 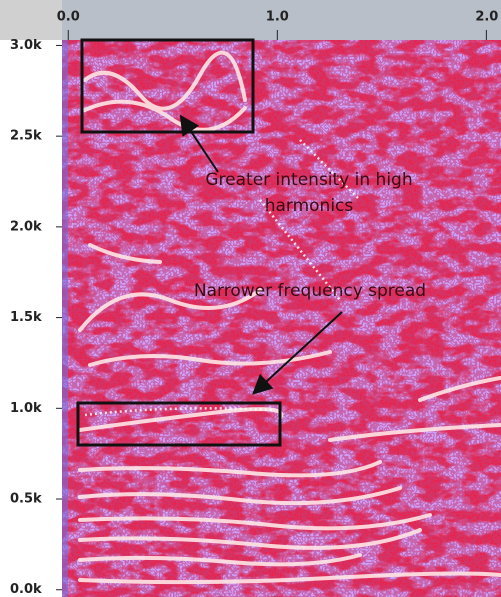 I want to click on annotation: Narrower frequency spread, so click(x=310, y=291).